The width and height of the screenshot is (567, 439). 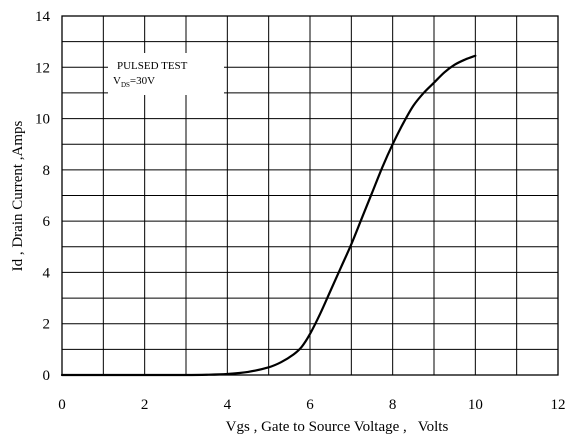 I want to click on x-tick-label: 0, so click(x=62, y=405).